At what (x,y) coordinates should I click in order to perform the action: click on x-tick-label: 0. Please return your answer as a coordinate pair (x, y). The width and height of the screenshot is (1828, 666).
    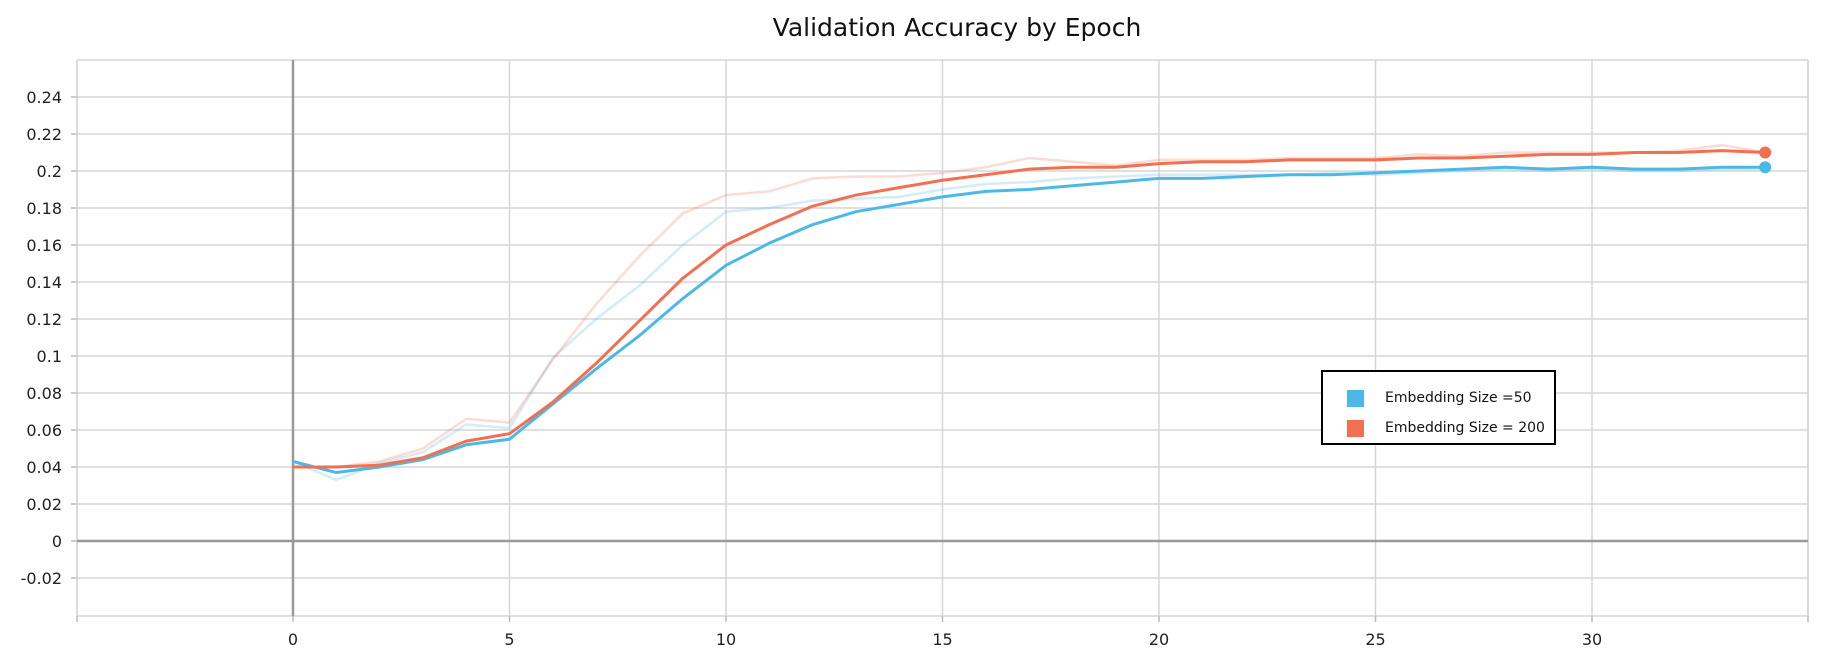
    Looking at the image, I should click on (293, 639).